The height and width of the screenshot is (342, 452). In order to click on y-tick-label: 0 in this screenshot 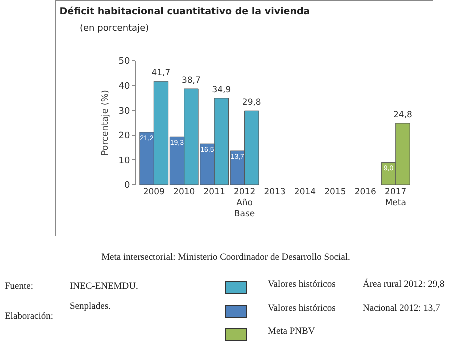, I will do `click(127, 186)`.